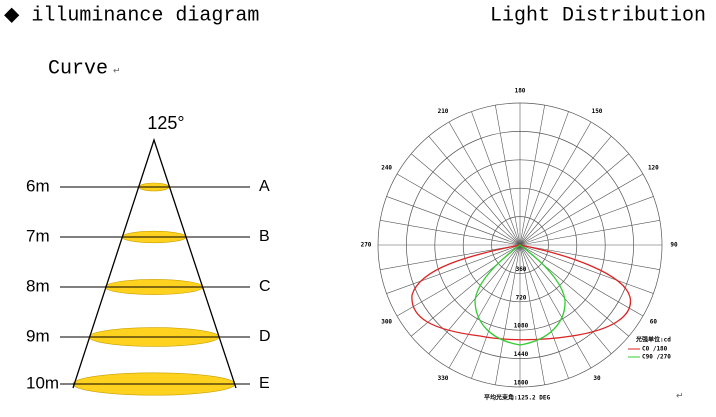 Image resolution: width=716 pixels, height=417 pixels. Describe the element at coordinates (521, 354) in the screenshot. I see `radial-label: 1440` at that location.